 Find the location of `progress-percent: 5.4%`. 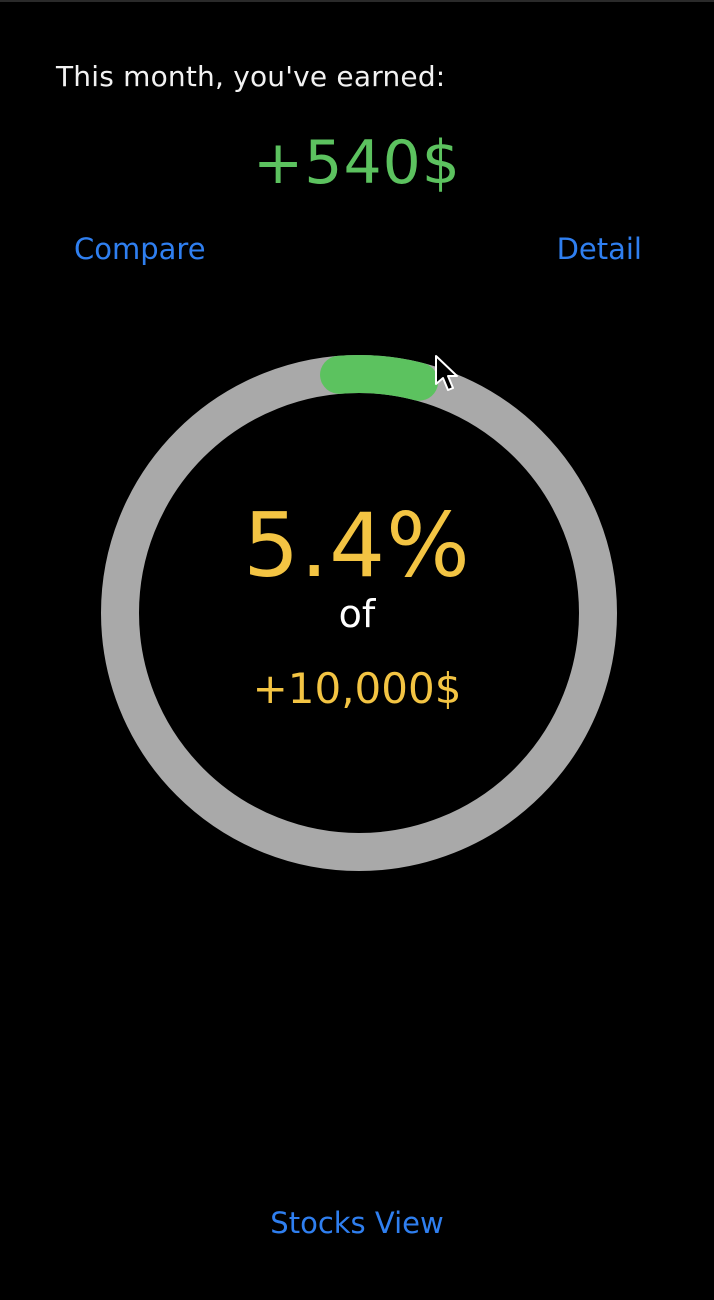

progress-percent: 5.4% is located at coordinates (357, 545).